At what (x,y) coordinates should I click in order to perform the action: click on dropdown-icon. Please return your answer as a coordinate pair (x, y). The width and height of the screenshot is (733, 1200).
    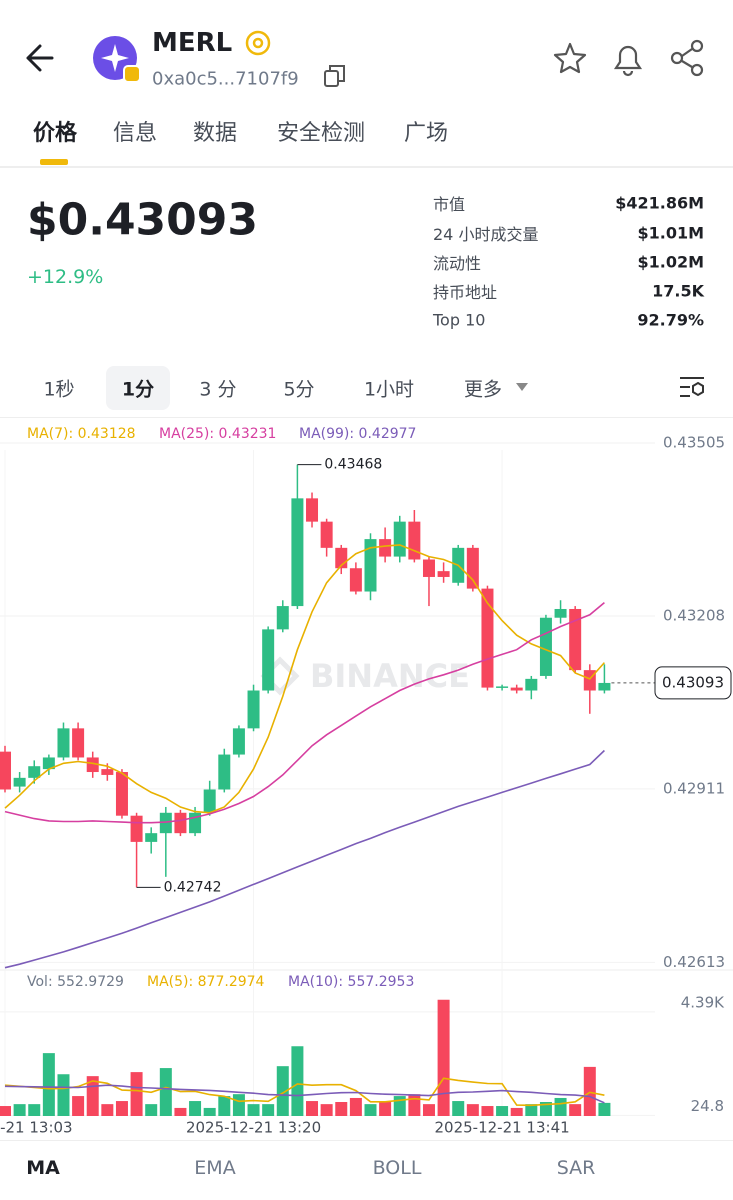
    Looking at the image, I should click on (522, 387).